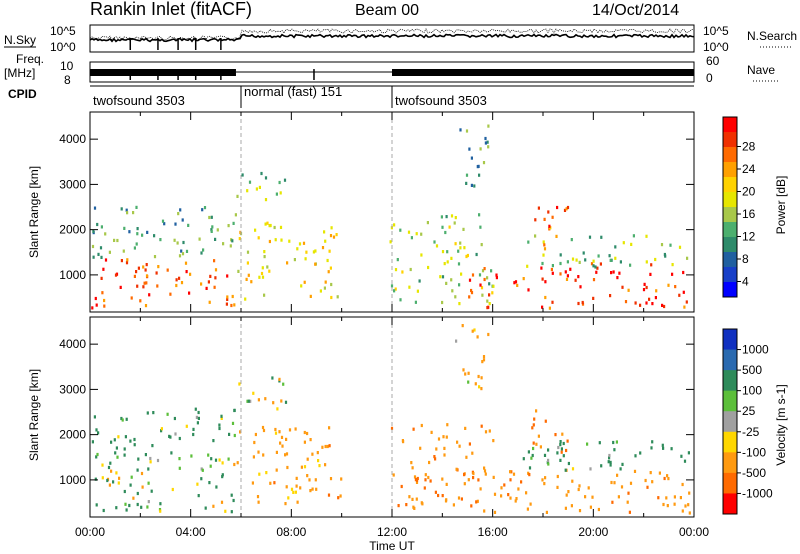 Image resolution: width=800 pixels, height=554 pixels. I want to click on y-tick-label: 2000, so click(72, 230).